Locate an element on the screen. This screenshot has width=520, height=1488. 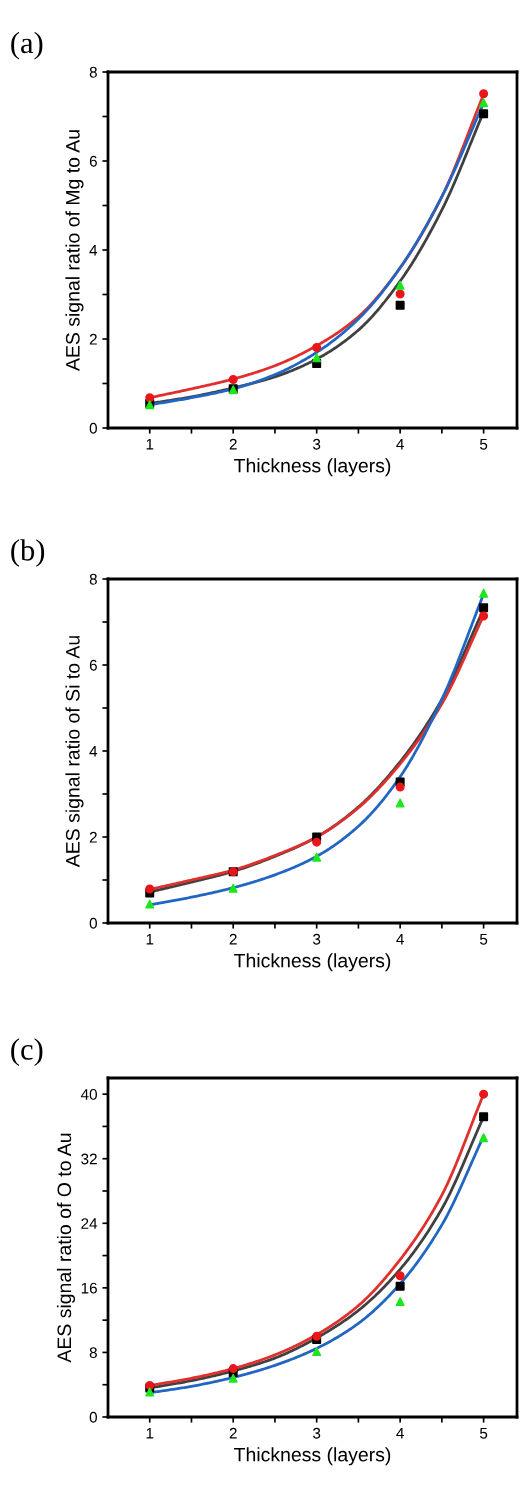
y-tick-label: 24 is located at coordinates (89, 1223).